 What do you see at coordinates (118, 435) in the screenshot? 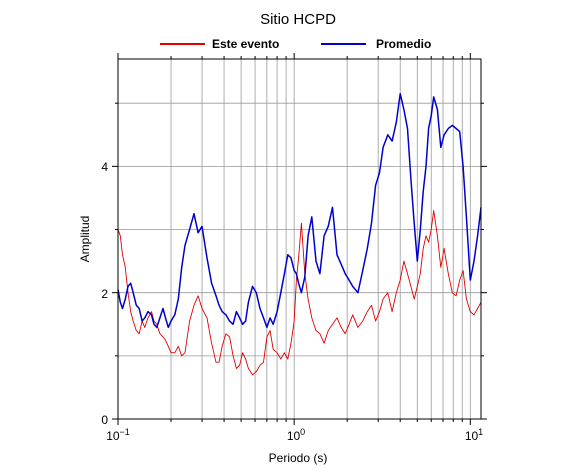
I see `x-tick-label: 10⁻¹` at bounding box center [118, 435].